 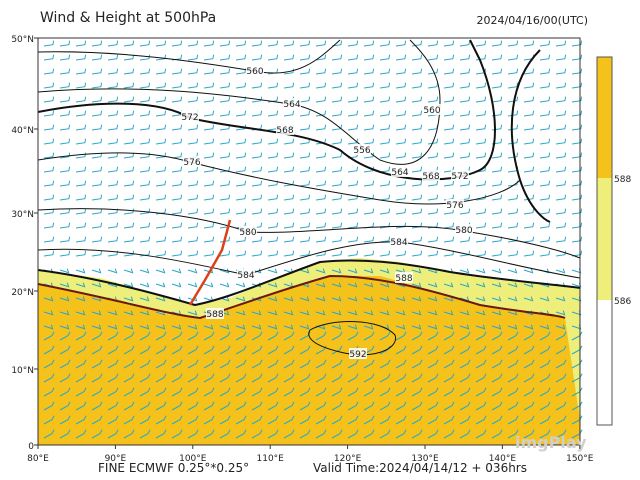 I want to click on lon-label: 140°E, so click(x=503, y=459).